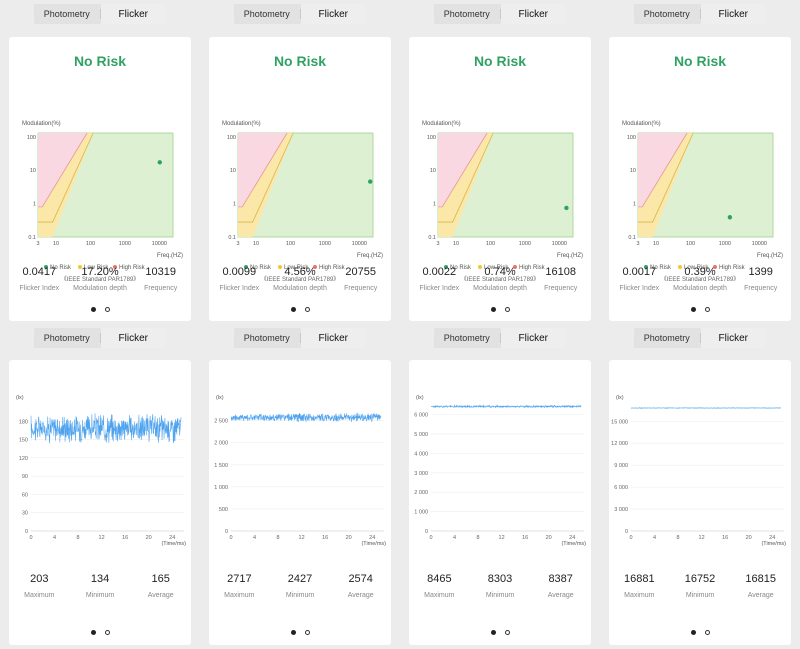 Image resolution: width=800 pixels, height=649 pixels. I want to click on waveform-y-tick: 15 000, so click(619, 422).